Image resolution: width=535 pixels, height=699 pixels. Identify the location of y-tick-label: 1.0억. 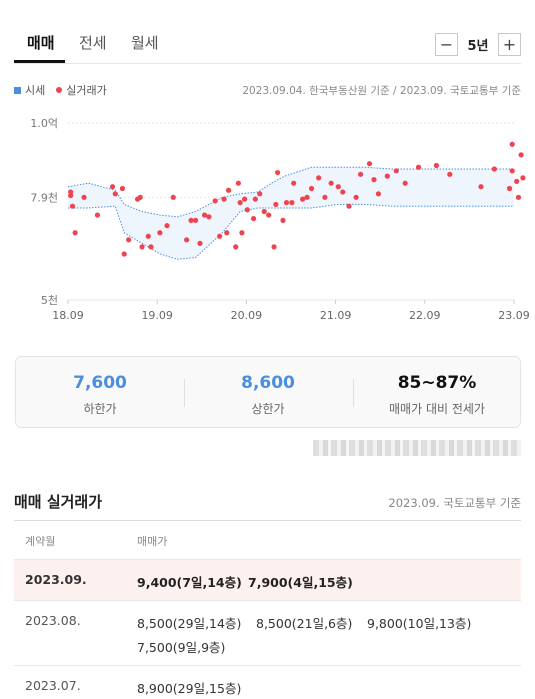
(44, 123).